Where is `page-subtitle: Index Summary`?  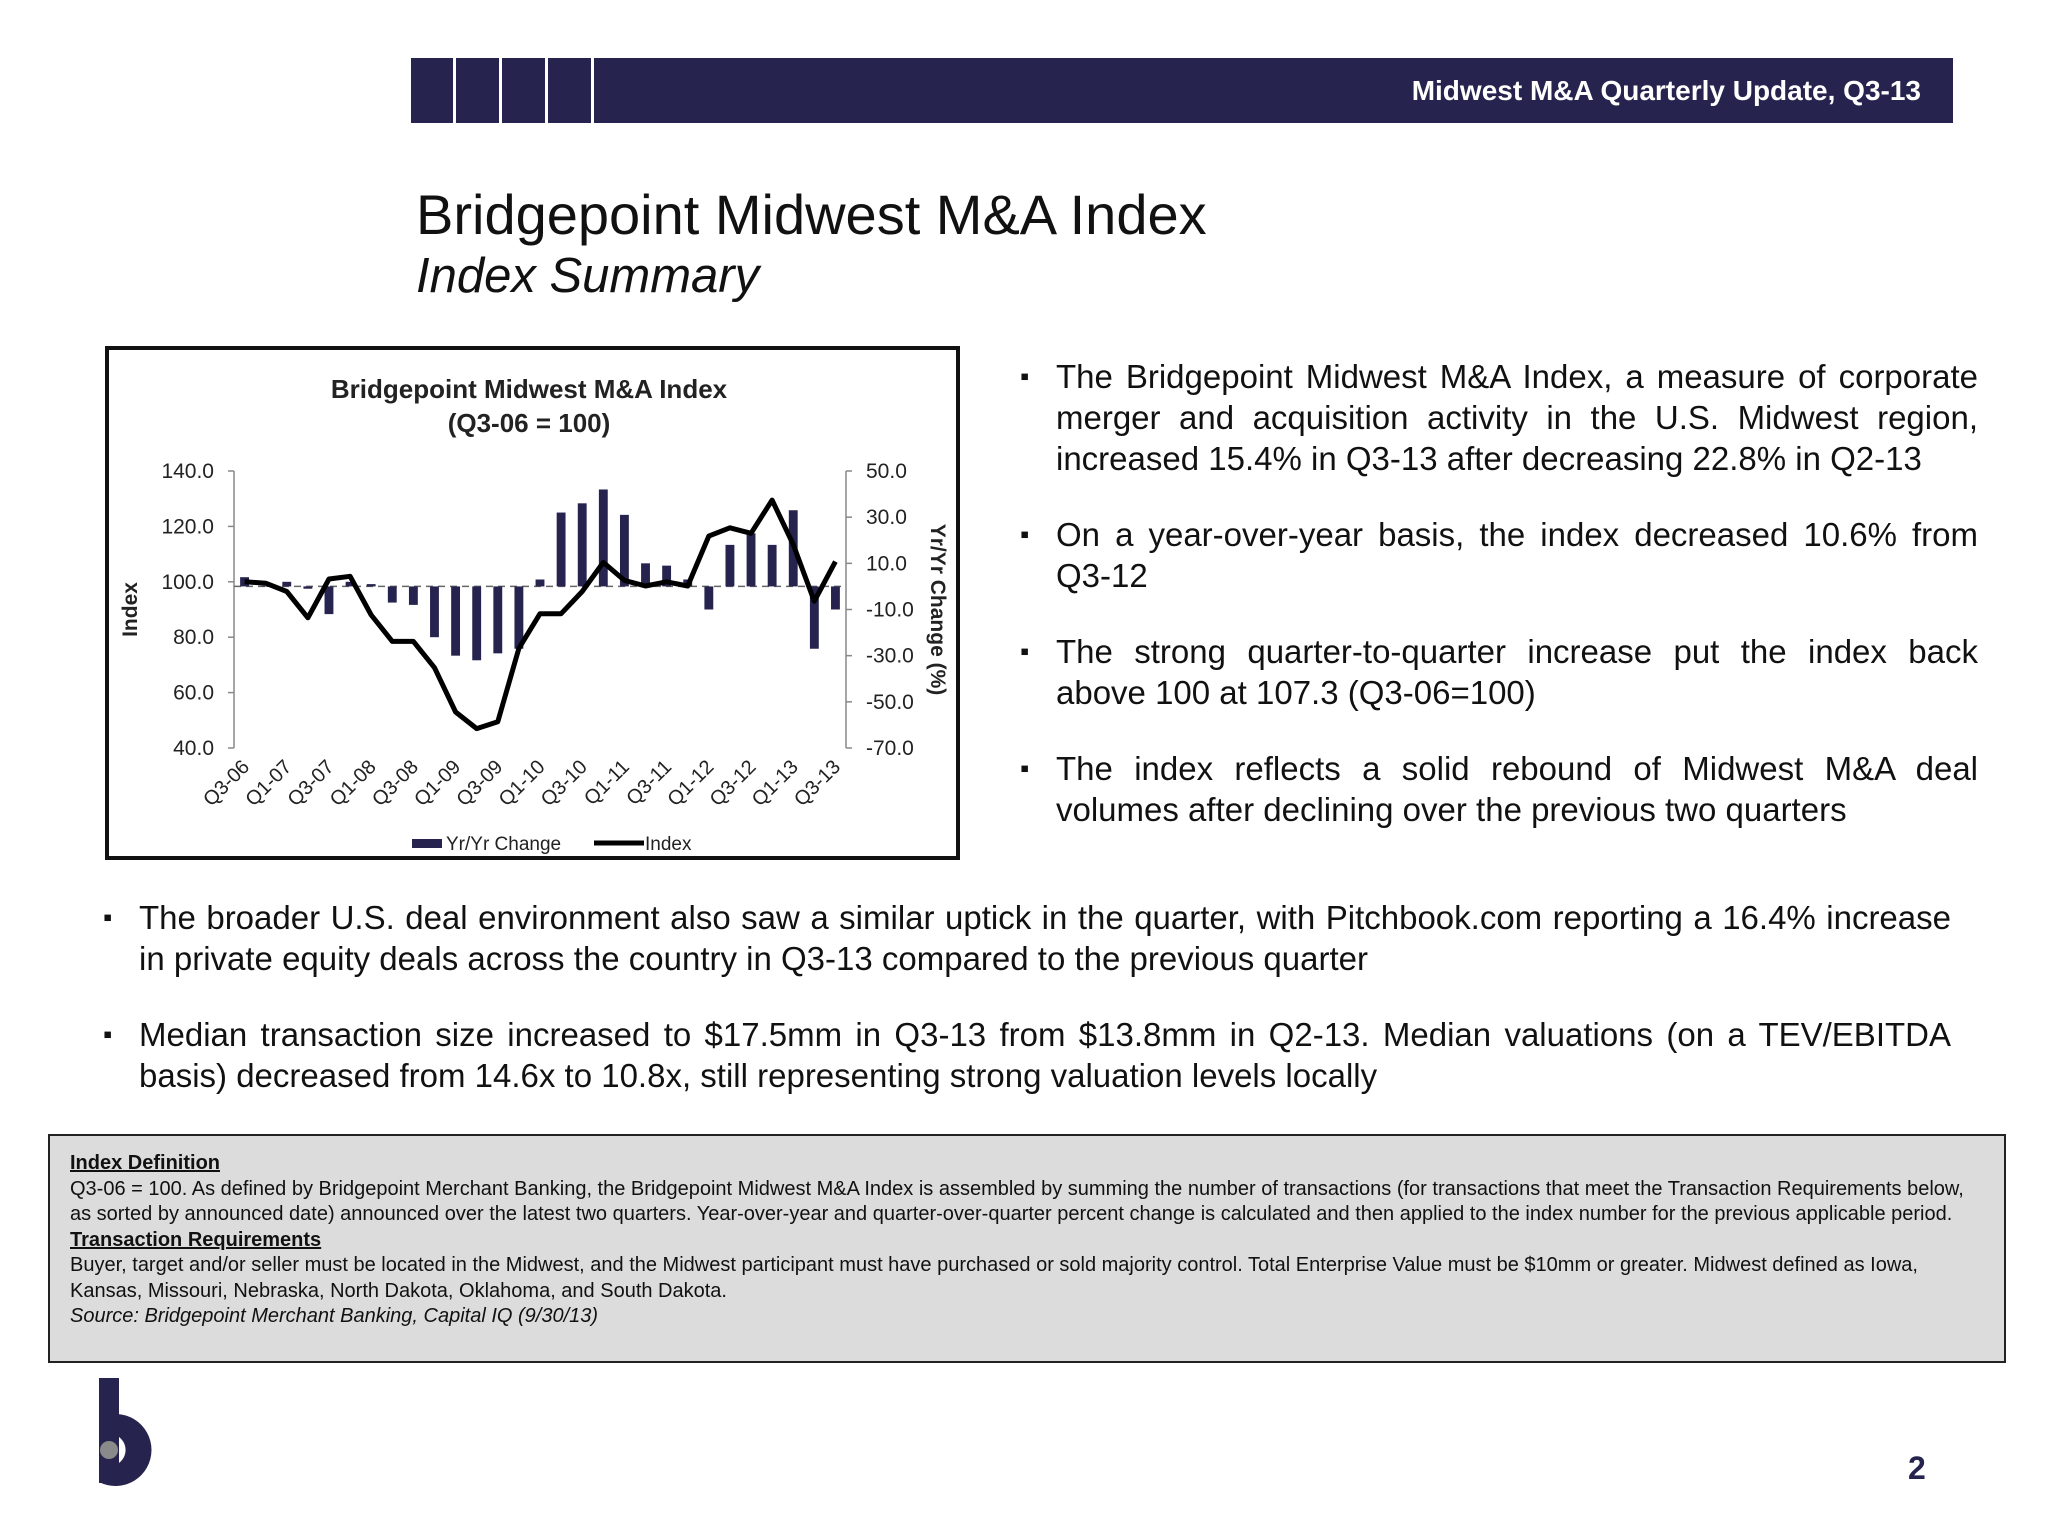
page-subtitle: Index Summary is located at coordinates (588, 276).